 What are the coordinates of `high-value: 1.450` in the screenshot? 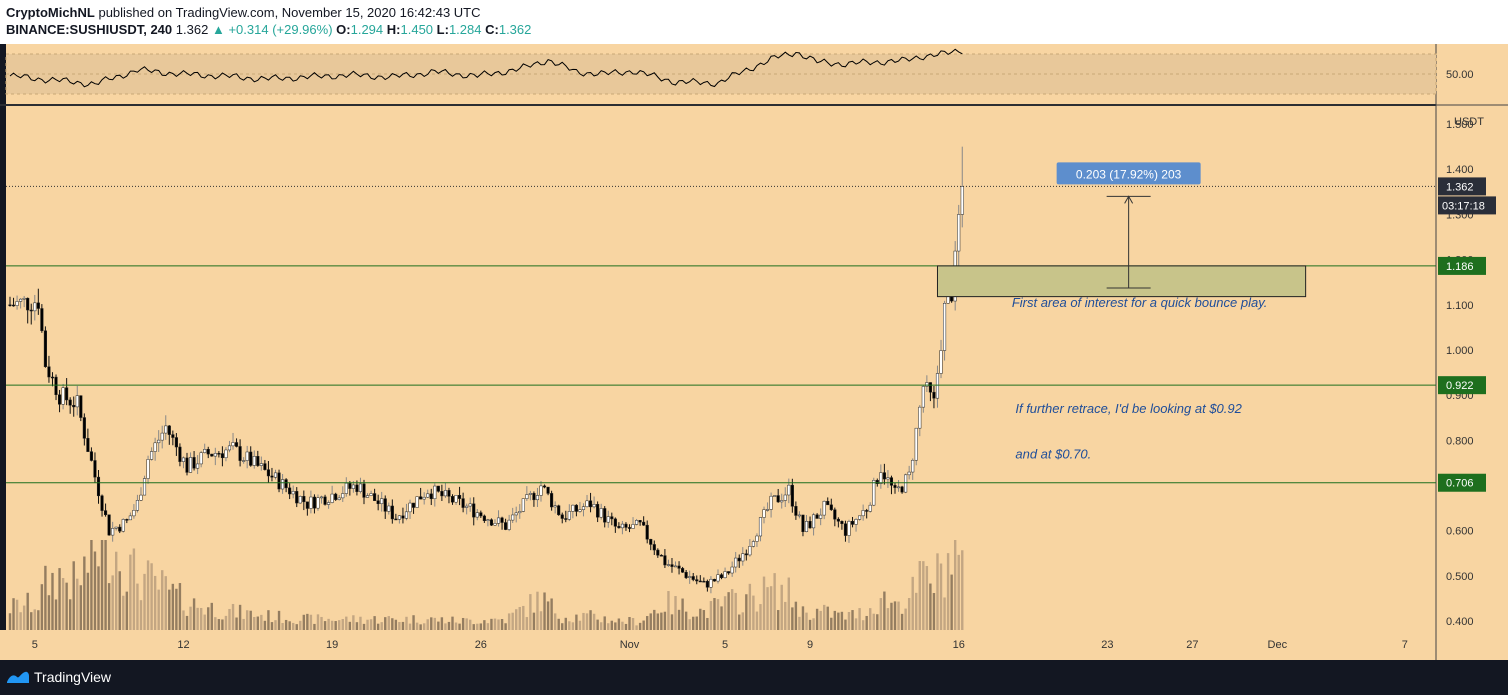 It's located at (417, 29).